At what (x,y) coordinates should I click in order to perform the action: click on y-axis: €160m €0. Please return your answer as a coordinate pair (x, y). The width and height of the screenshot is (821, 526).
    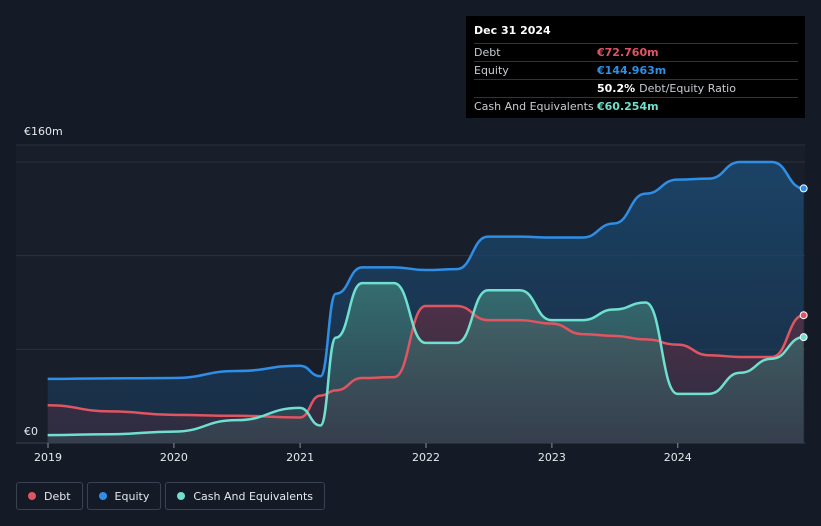
    Looking at the image, I should click on (43, 281).